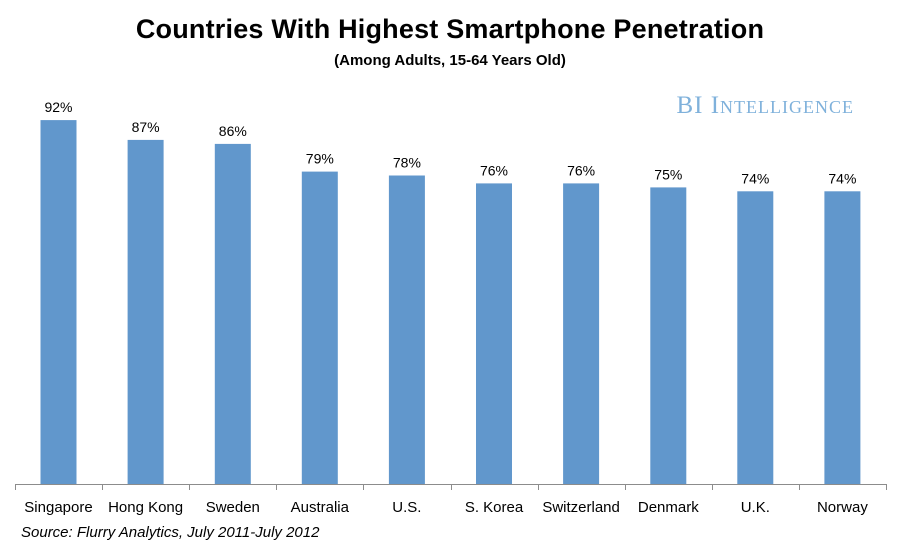 Image resolution: width=900 pixels, height=548 pixels. I want to click on x-tick-label: Australia, so click(320, 507).